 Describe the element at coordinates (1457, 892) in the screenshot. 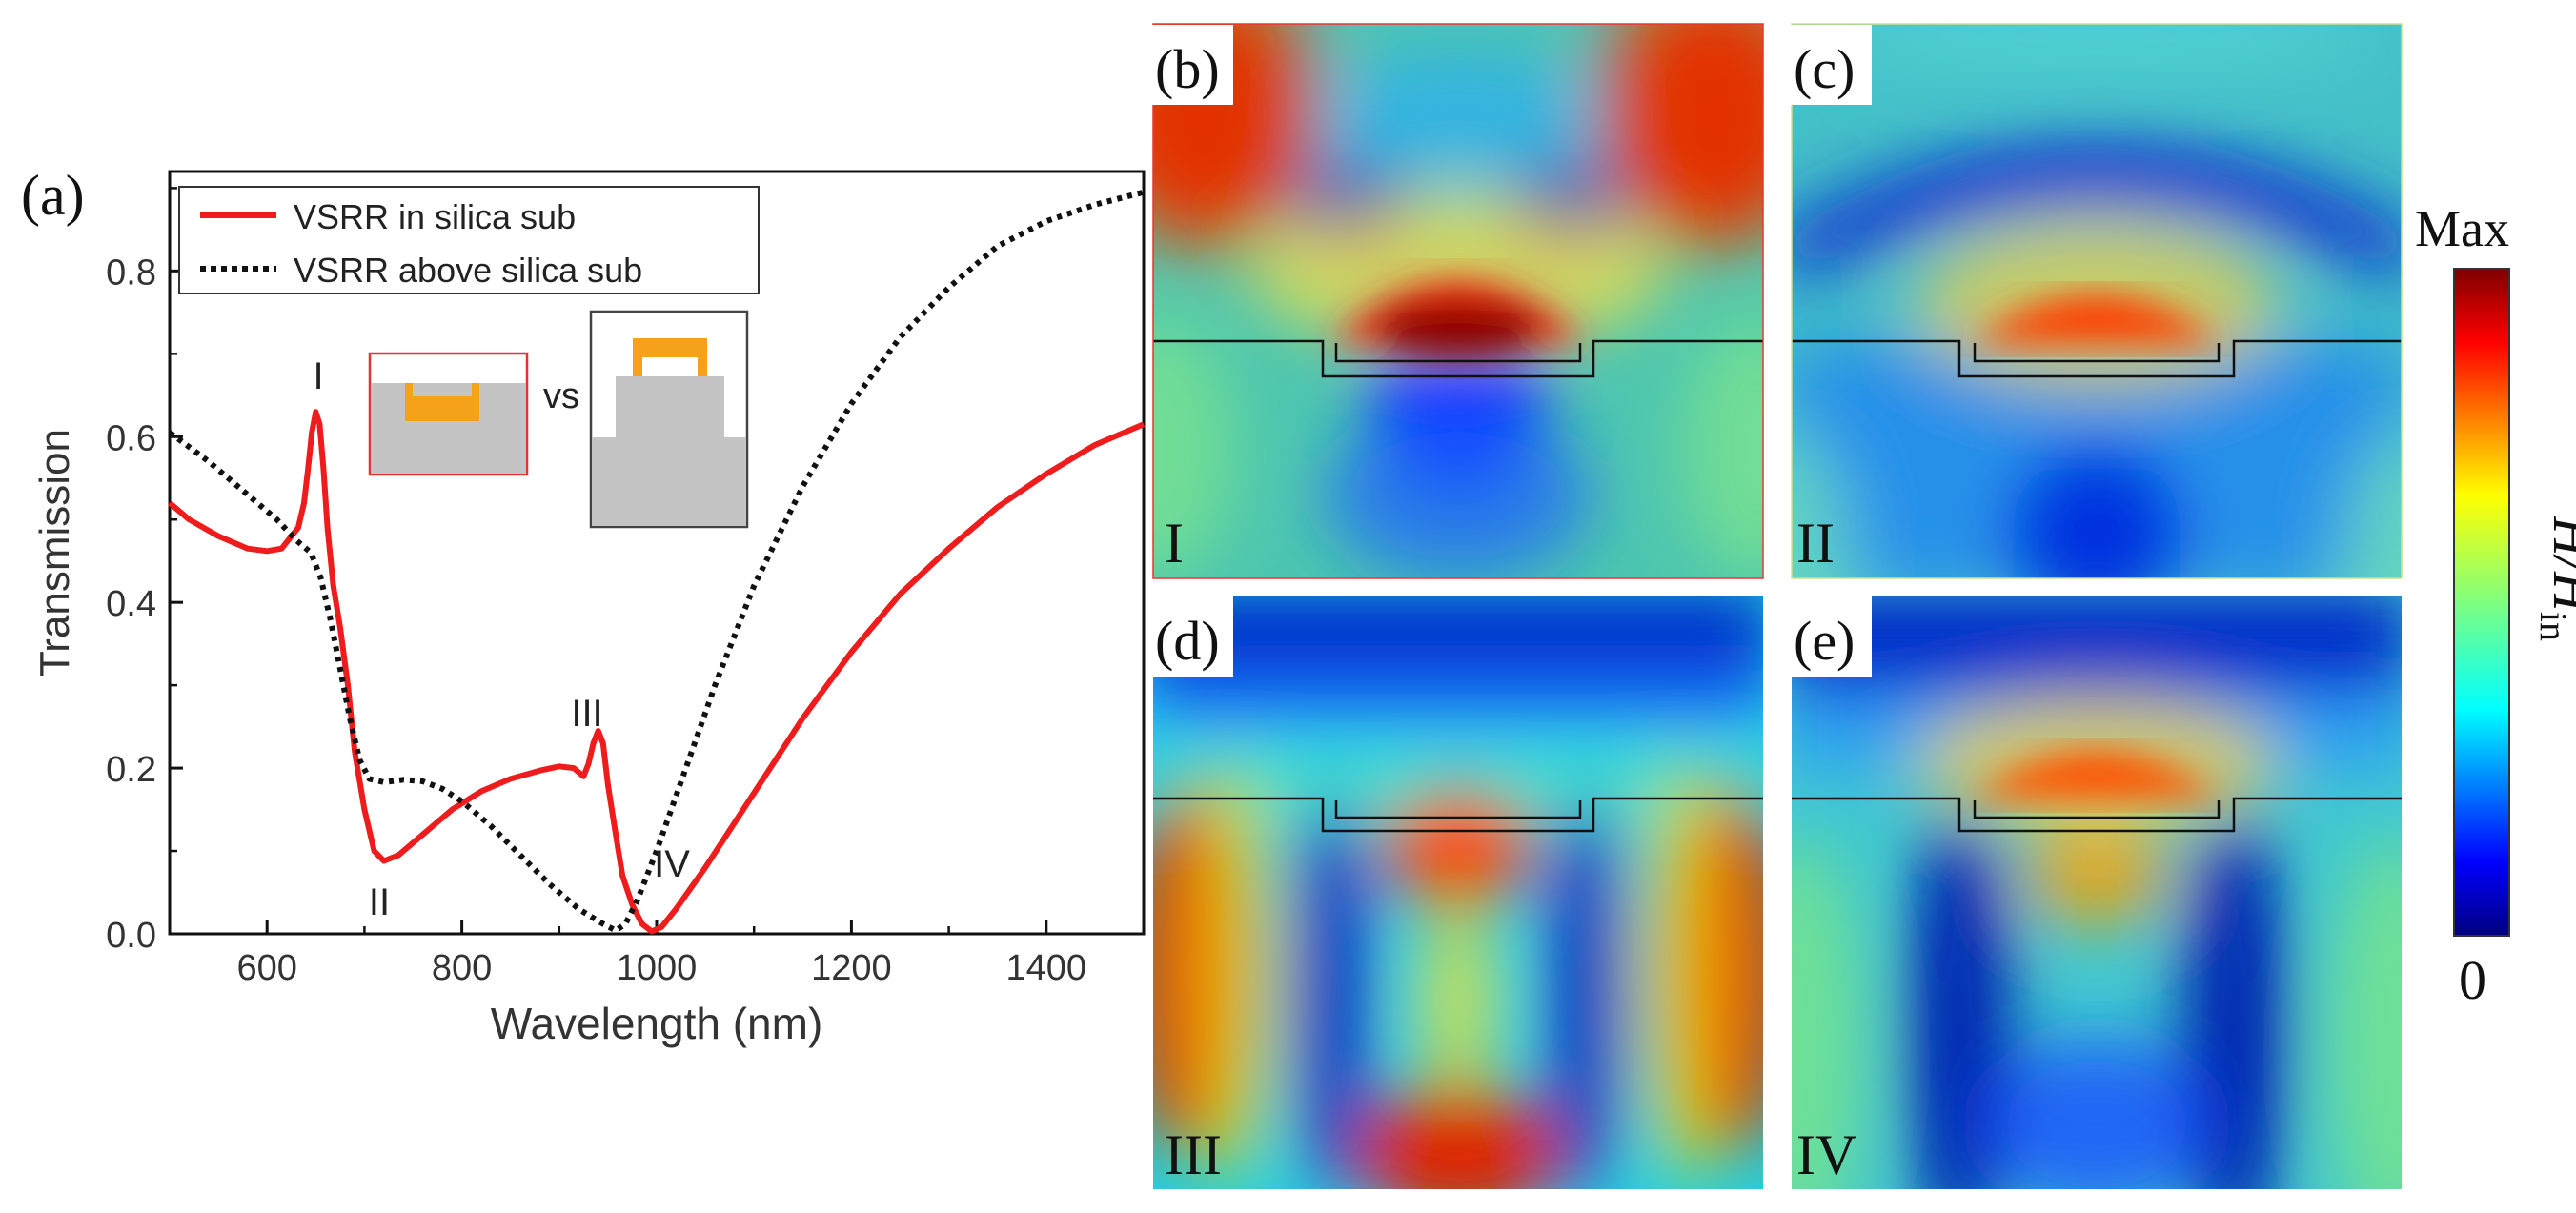

I see `panel-d-field-map: (d) III` at that location.